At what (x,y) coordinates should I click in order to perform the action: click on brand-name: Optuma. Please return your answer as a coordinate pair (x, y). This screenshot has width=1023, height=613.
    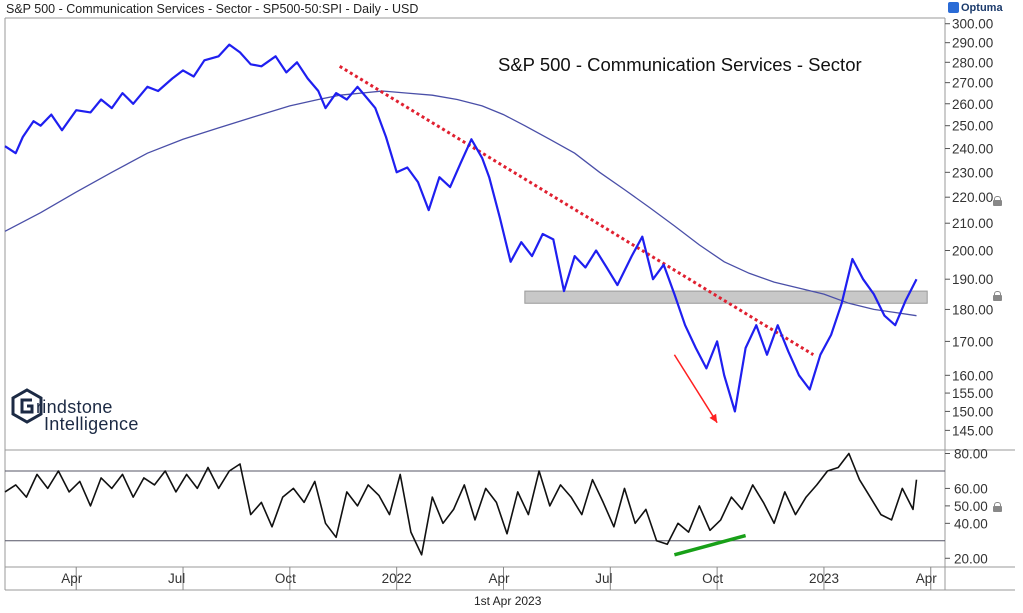
    Looking at the image, I should click on (982, 8).